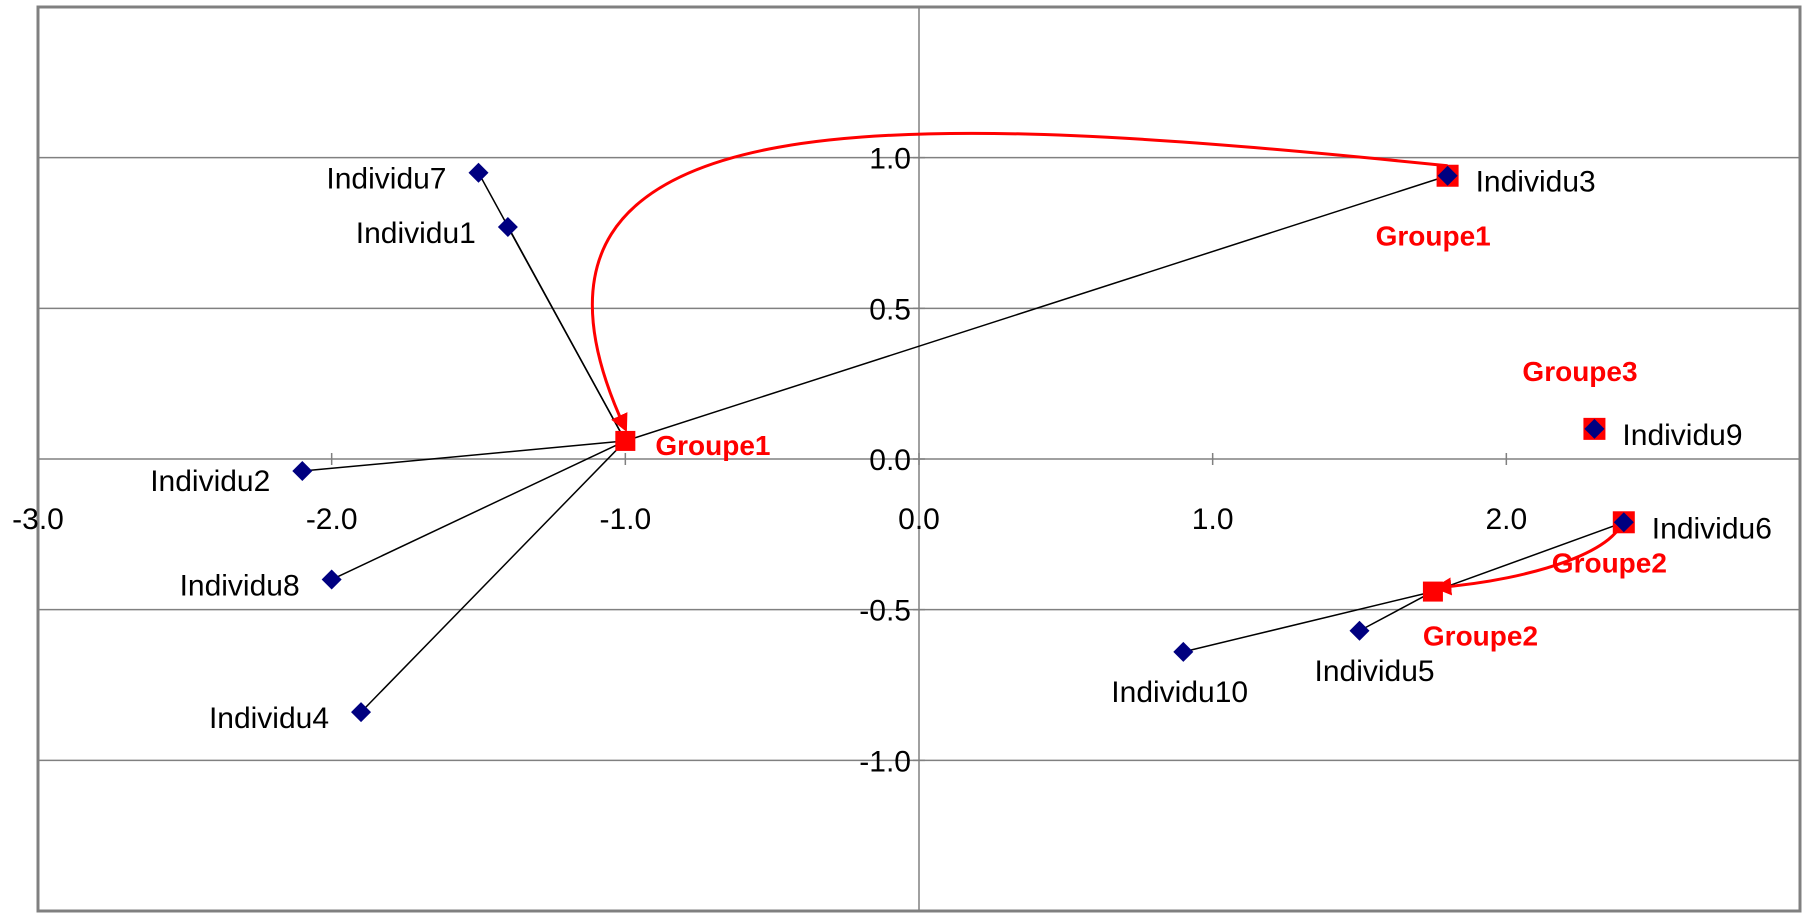  What do you see at coordinates (386, 179) in the screenshot?
I see `point-label: Individu7` at bounding box center [386, 179].